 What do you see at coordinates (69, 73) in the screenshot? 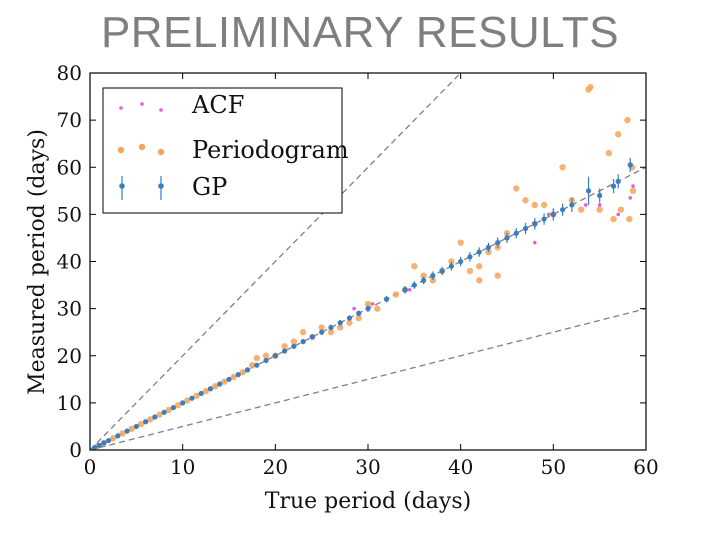
I see `y-tick-label: 80` at bounding box center [69, 73].